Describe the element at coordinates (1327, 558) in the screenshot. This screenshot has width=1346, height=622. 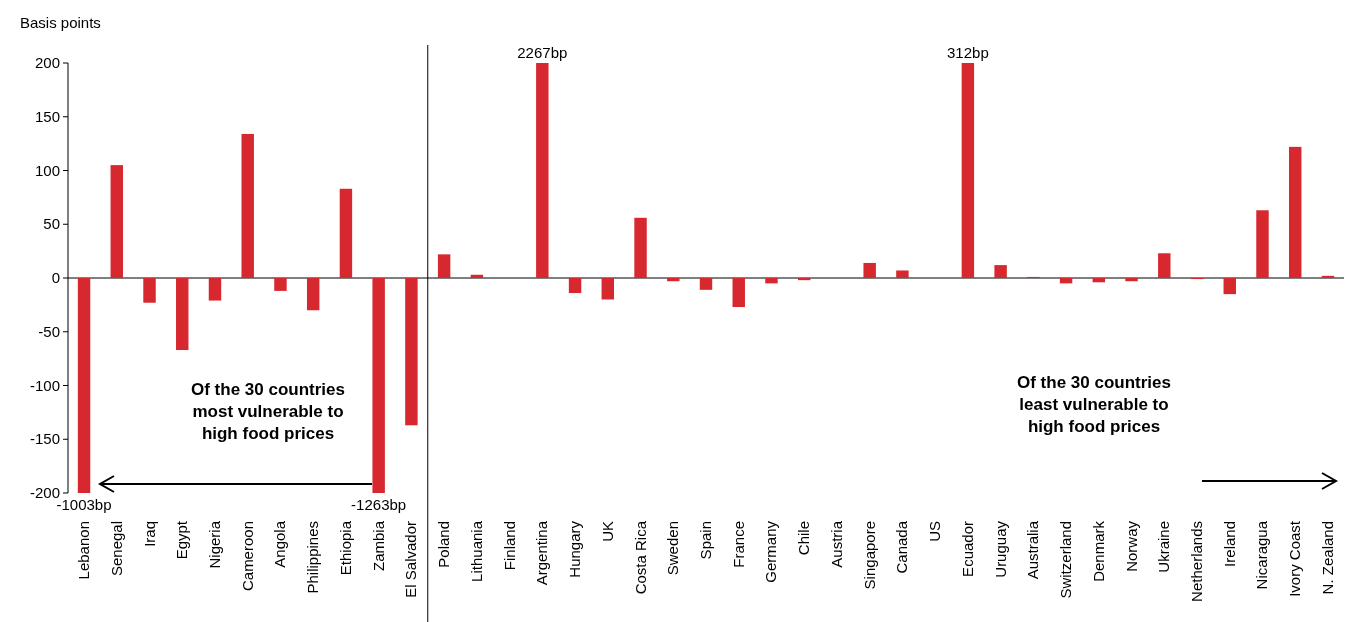
I see `x-tick-label: N. Zealand` at that location.